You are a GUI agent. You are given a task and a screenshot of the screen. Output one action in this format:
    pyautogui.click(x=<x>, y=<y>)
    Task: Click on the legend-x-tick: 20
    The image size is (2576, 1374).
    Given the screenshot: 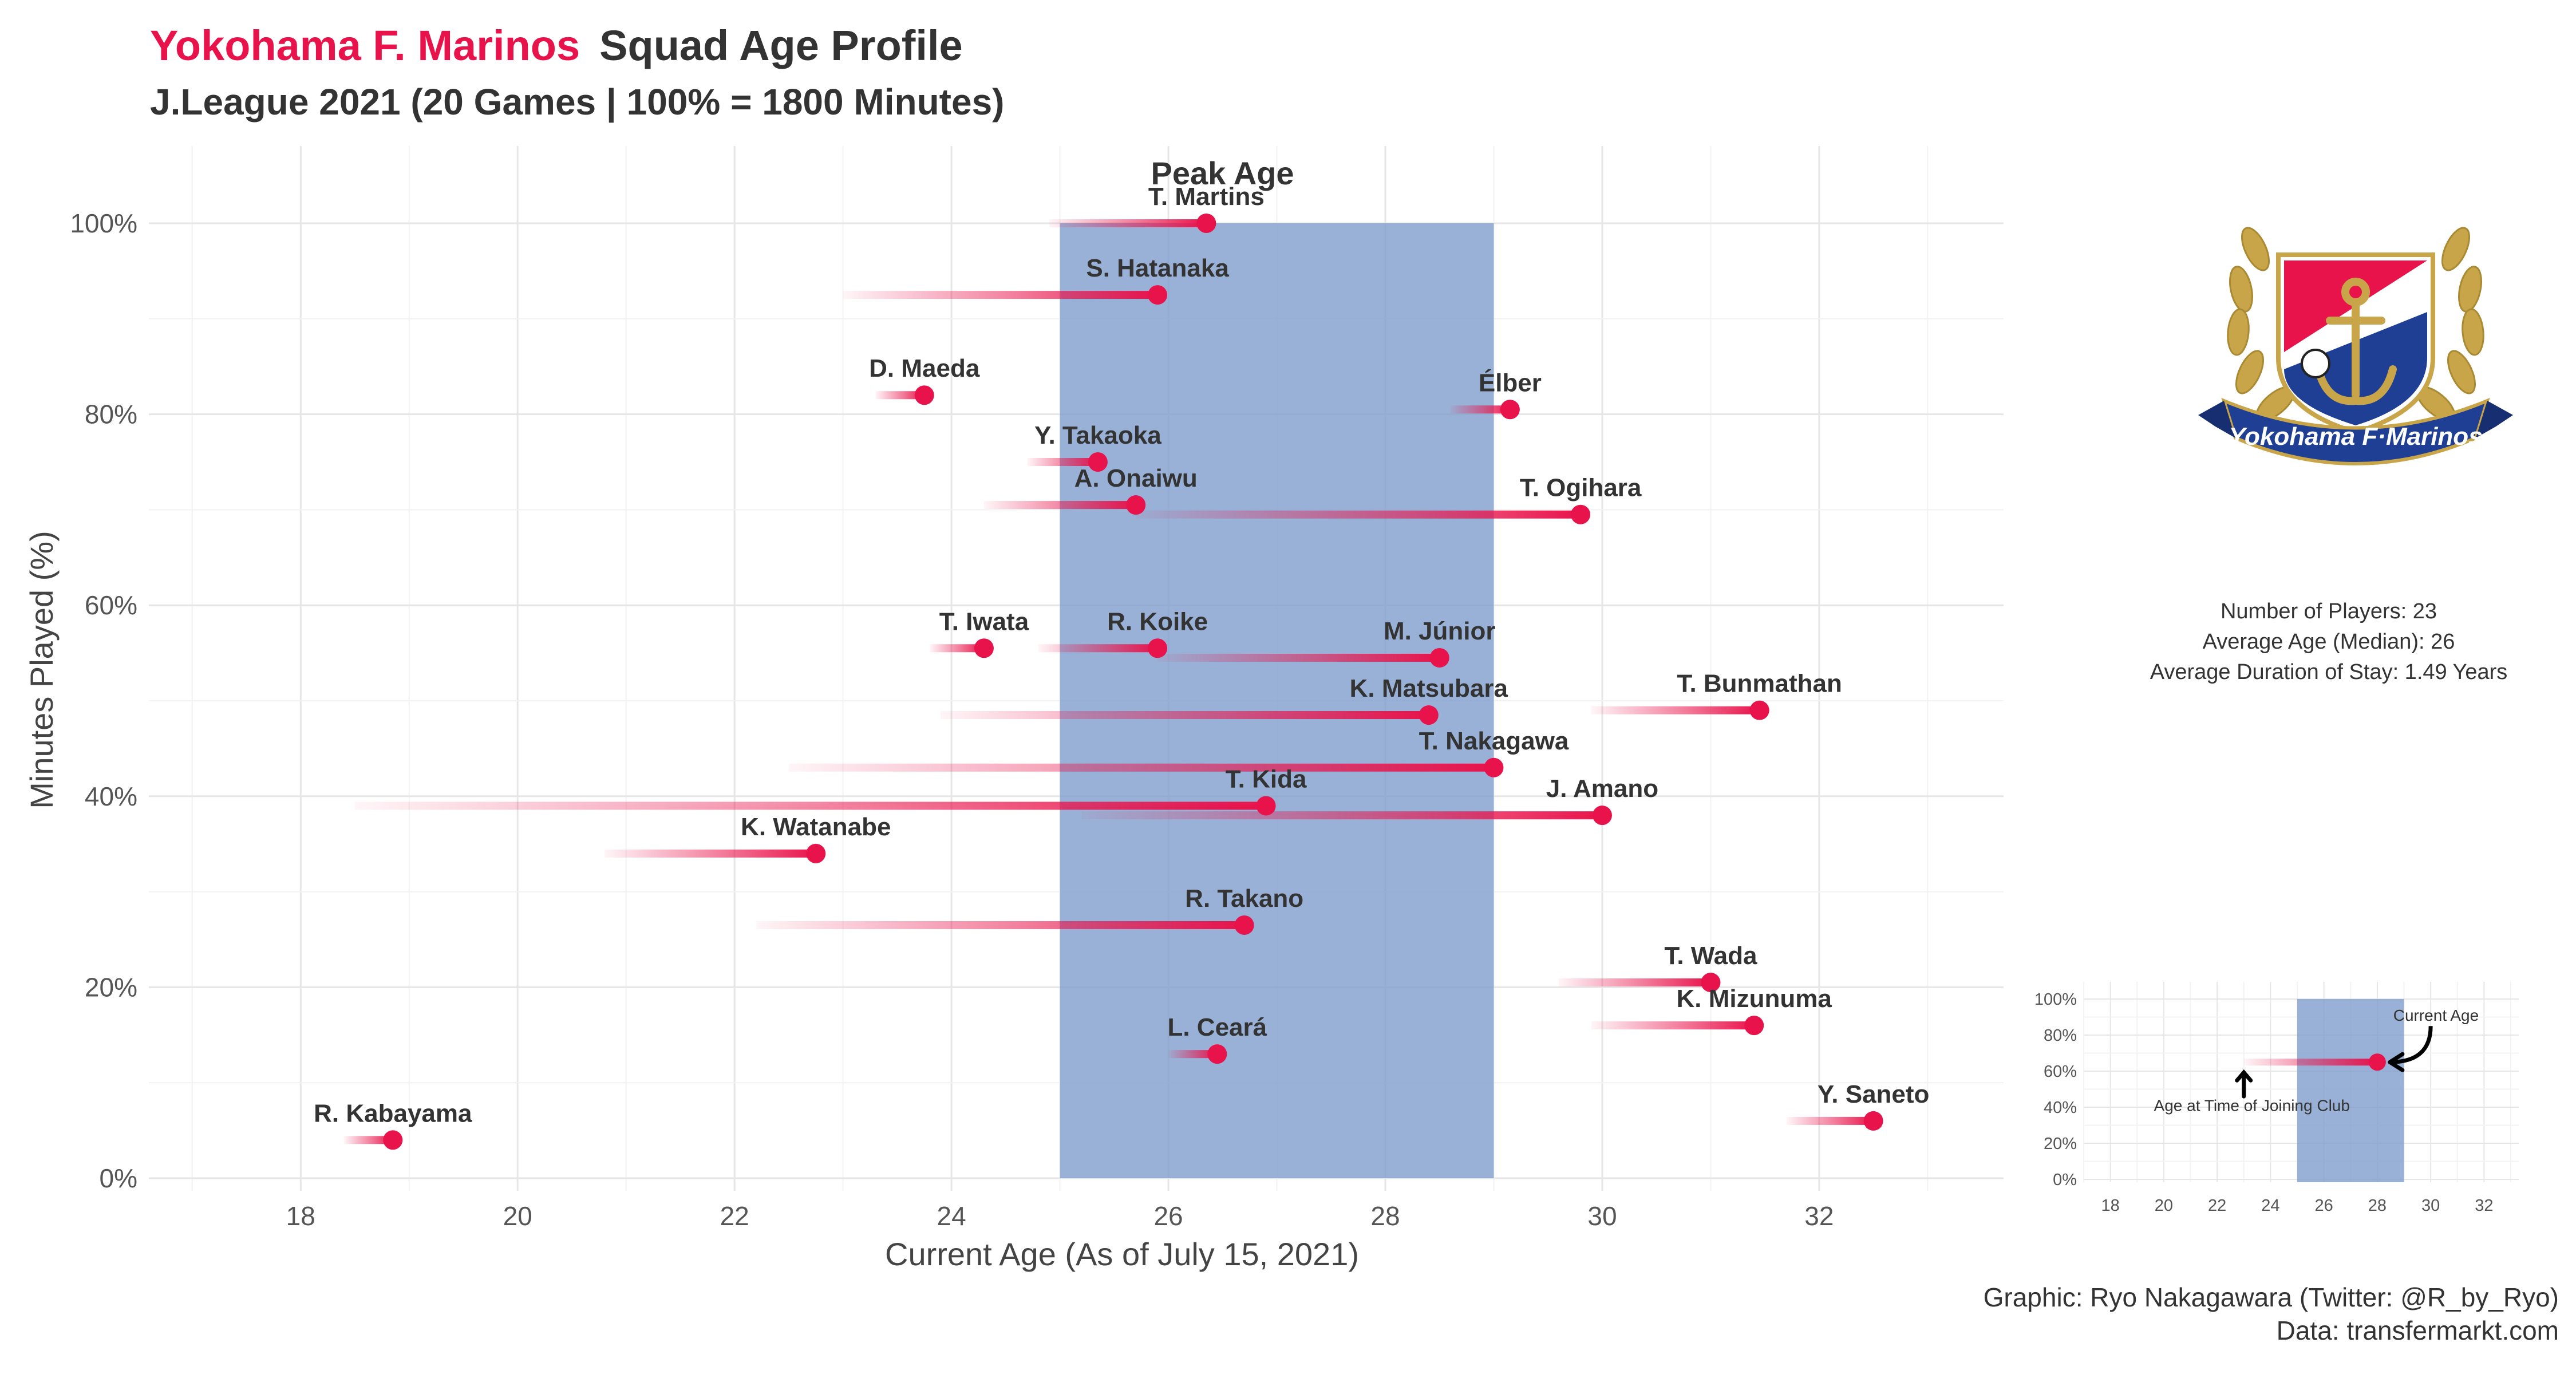 What is the action you would take?
    pyautogui.click(x=2164, y=1206)
    